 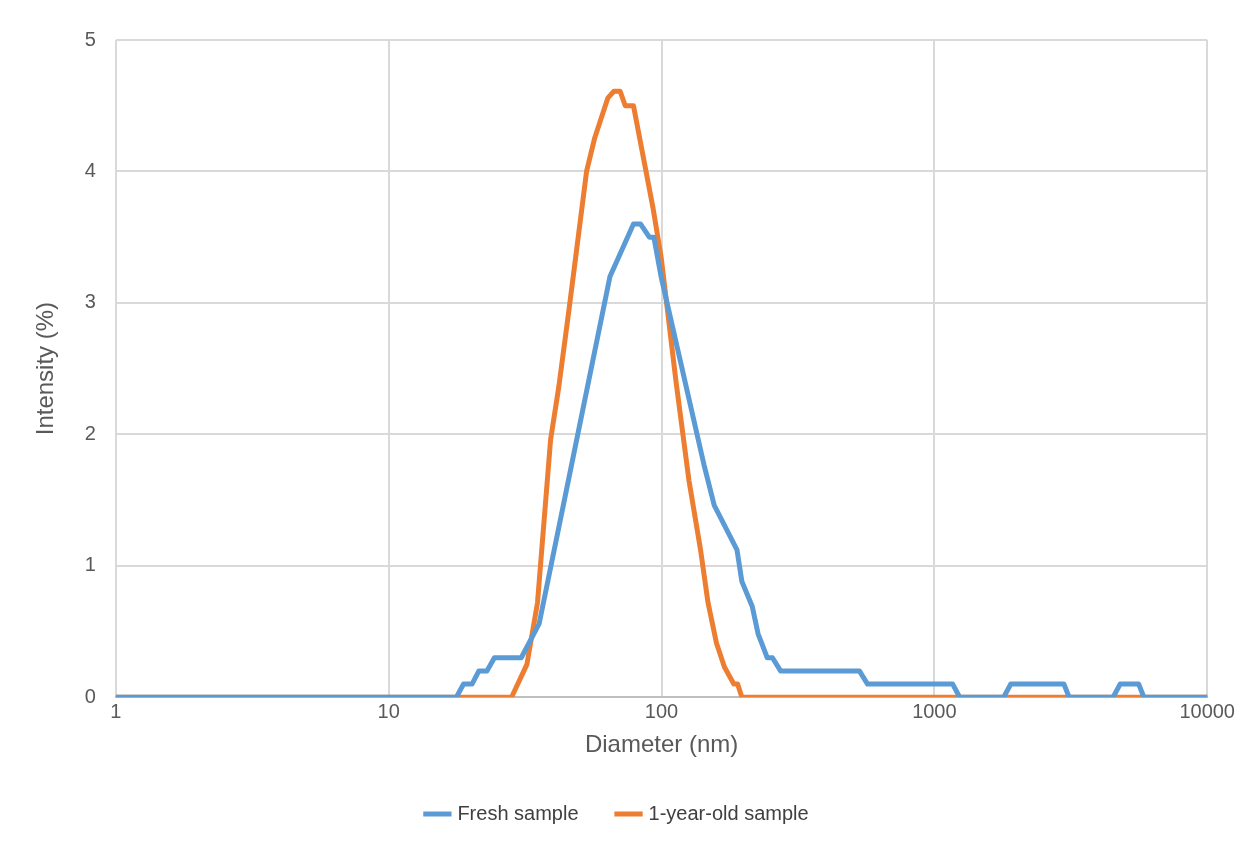 I want to click on legend-label: 1-year-old sample, so click(x=728, y=812).